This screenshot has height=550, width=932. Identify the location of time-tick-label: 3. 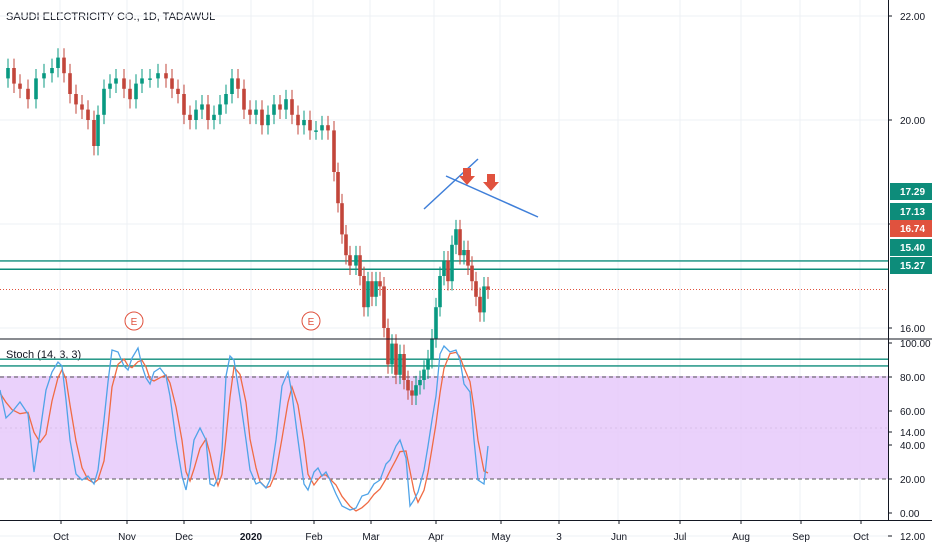
(559, 537).